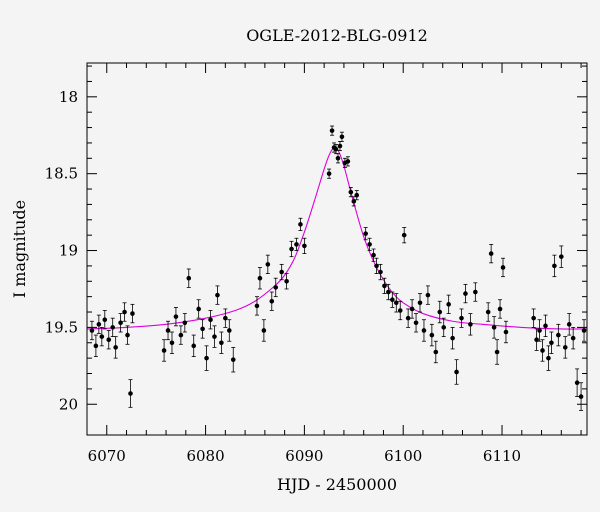 The width and height of the screenshot is (600, 512). I want to click on chart-title: OGLE-2012-BLG-0912, so click(337, 35).